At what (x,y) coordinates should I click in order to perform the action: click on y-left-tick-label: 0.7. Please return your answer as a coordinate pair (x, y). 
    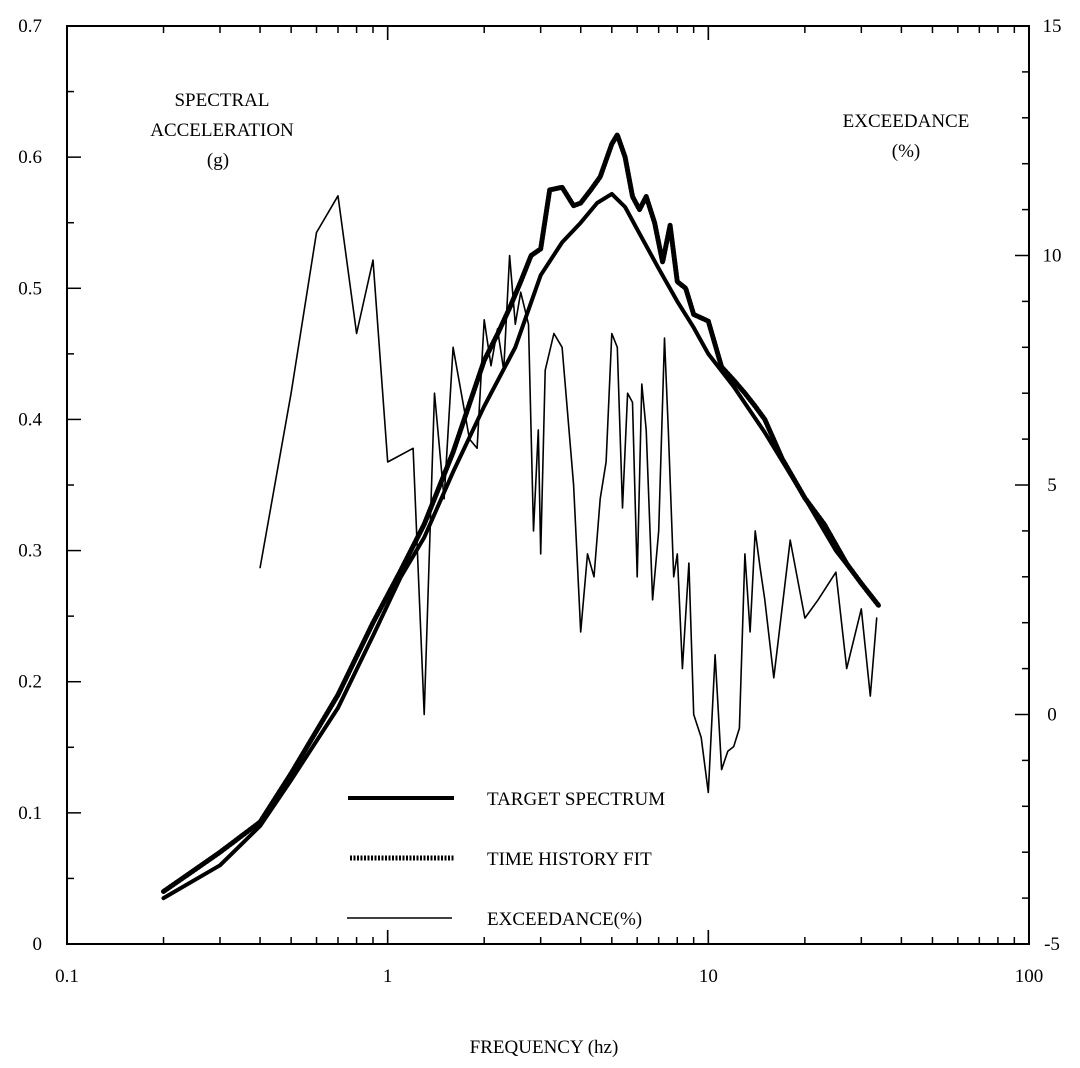
    Looking at the image, I should click on (30, 26).